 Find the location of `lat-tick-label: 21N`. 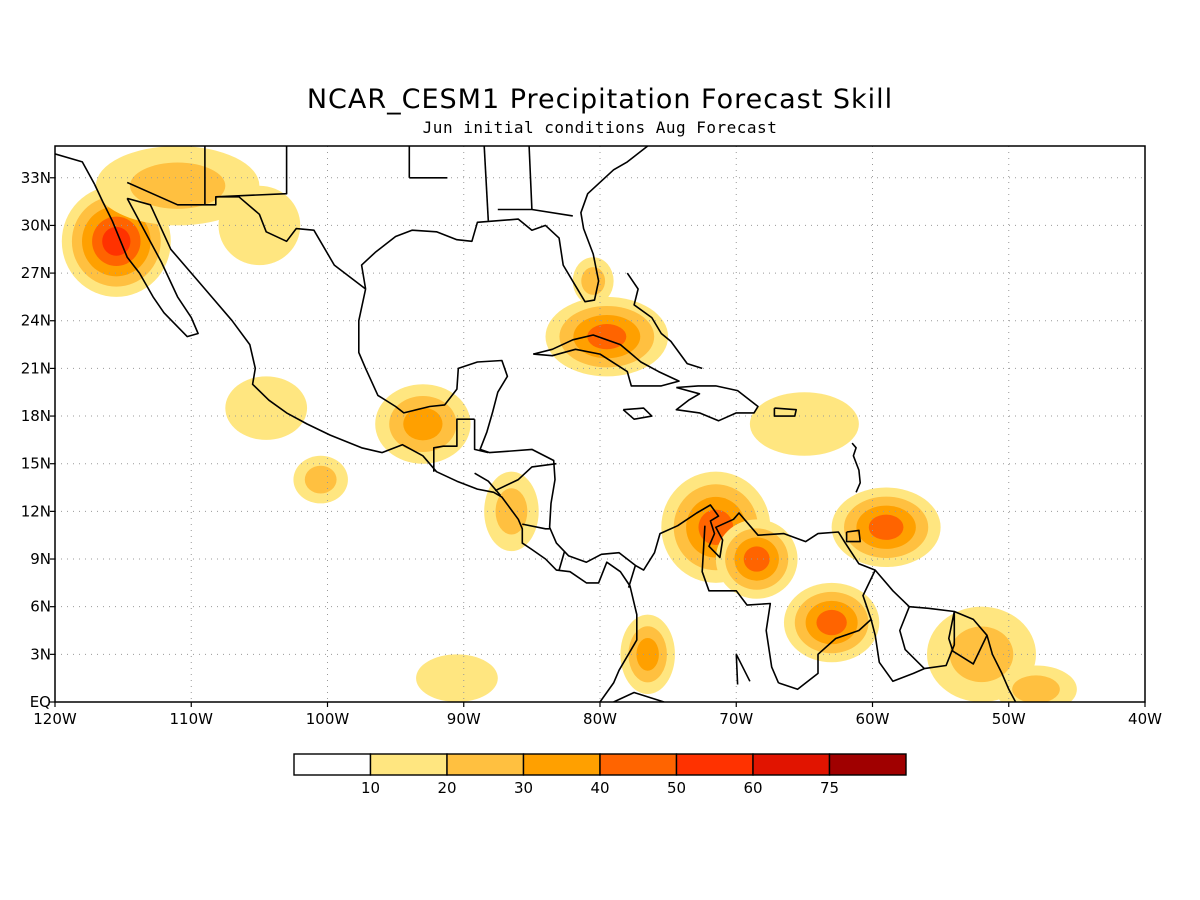

lat-tick-label: 21N is located at coordinates (36, 368).